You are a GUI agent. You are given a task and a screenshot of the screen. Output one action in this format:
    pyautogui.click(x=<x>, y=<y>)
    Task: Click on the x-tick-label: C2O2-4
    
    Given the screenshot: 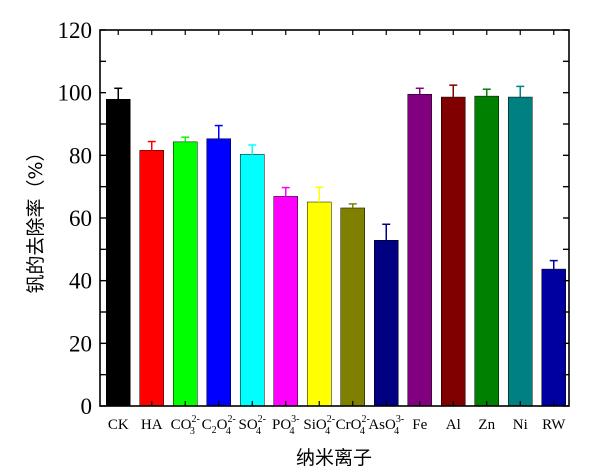 What is the action you would take?
    pyautogui.click(x=219, y=425)
    